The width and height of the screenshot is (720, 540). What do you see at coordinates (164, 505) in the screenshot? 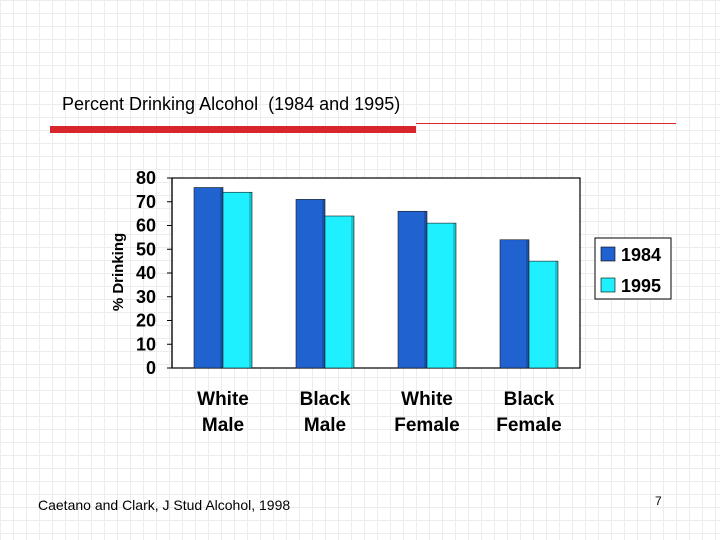
I see `citation-footer: Caetano and Clark, J Stud Alcohol, 1998` at bounding box center [164, 505].